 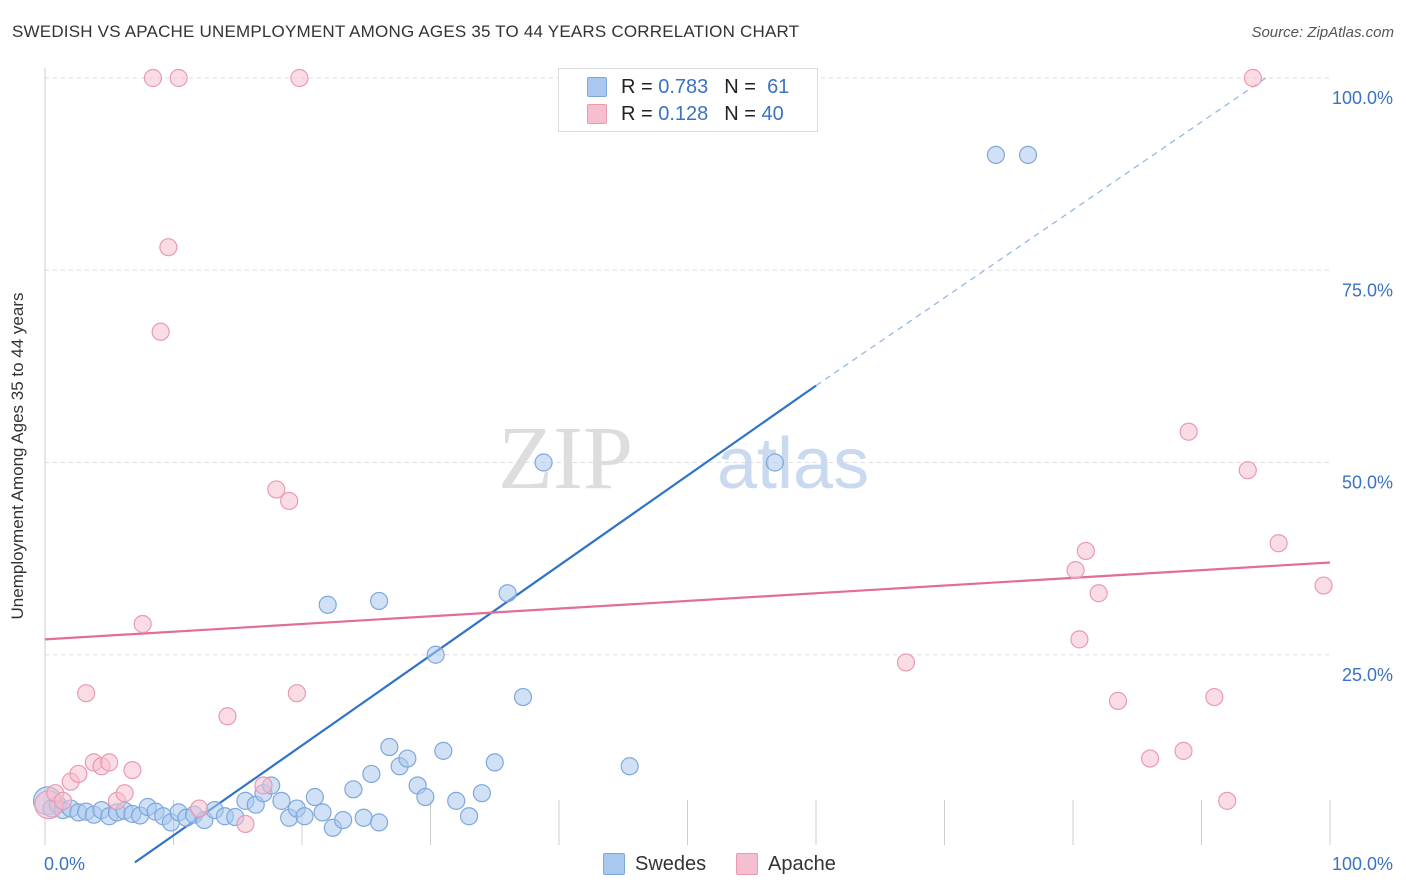 I want to click on bottom-legend-swedes: Swedes, so click(x=654, y=864).